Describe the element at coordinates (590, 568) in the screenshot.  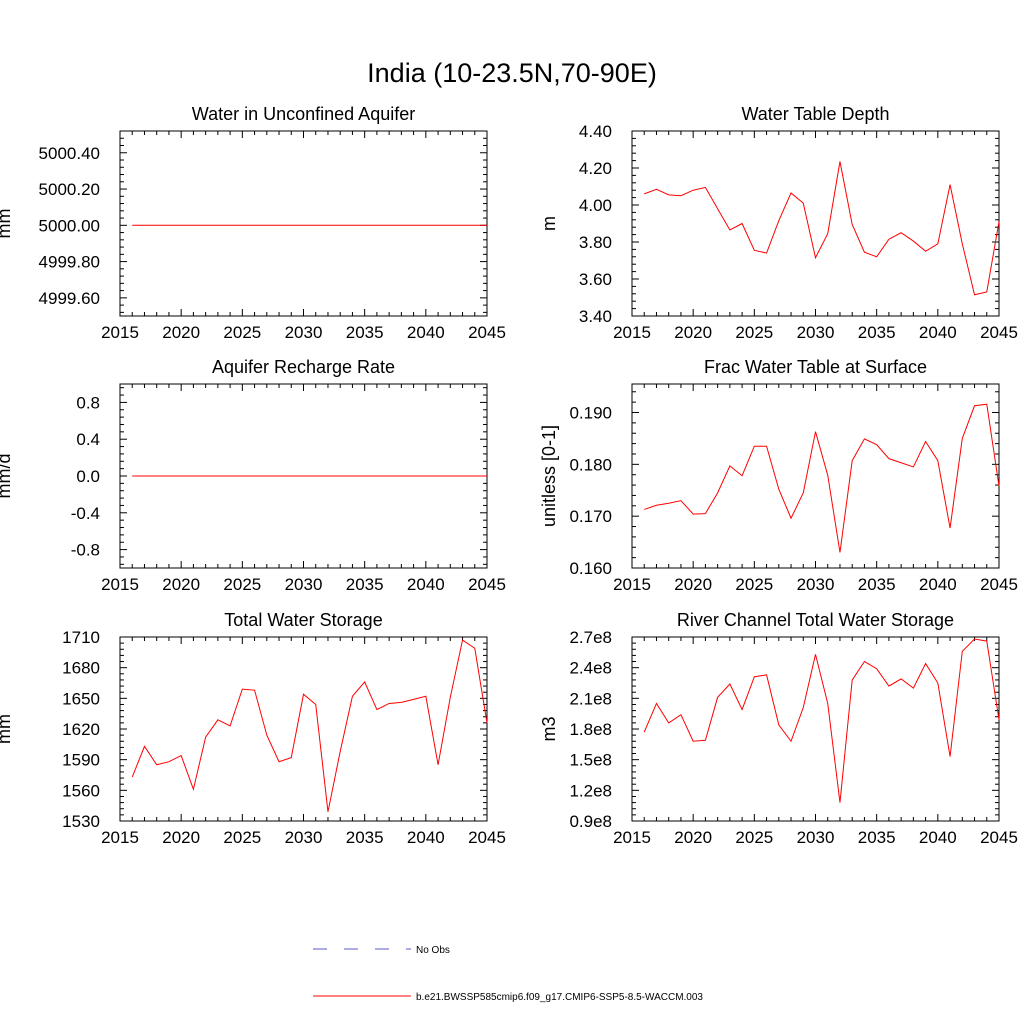
I see `y-tick-label: 0.160` at that location.